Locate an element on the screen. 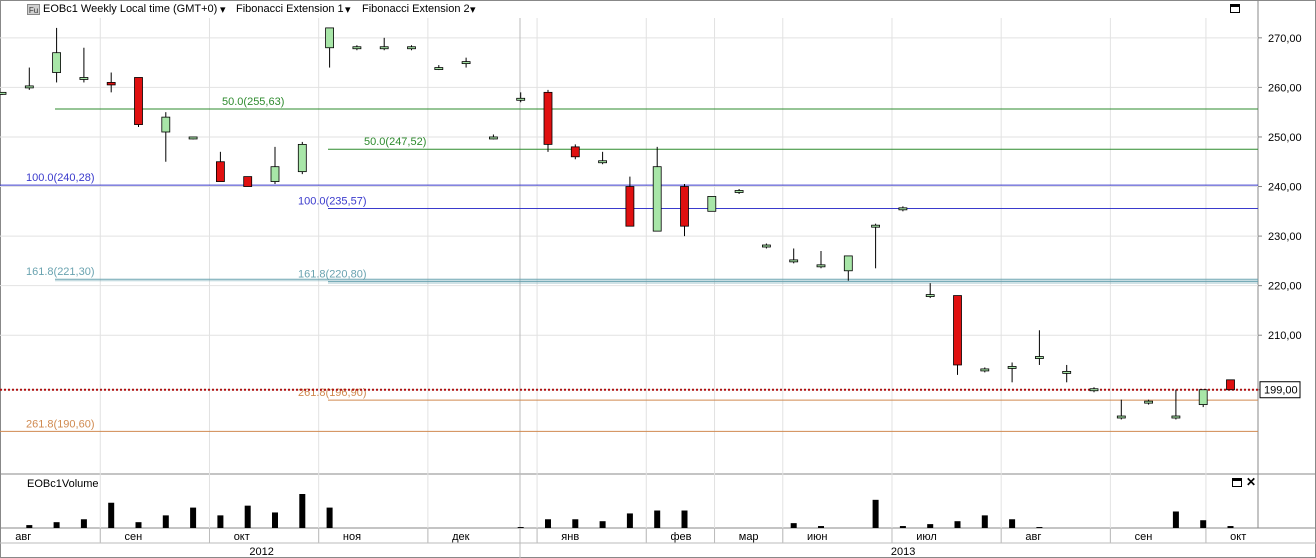 Image resolution: width=1316 pixels, height=558 pixels. instrument-dropdown-icon: ▾ is located at coordinates (223, 10).